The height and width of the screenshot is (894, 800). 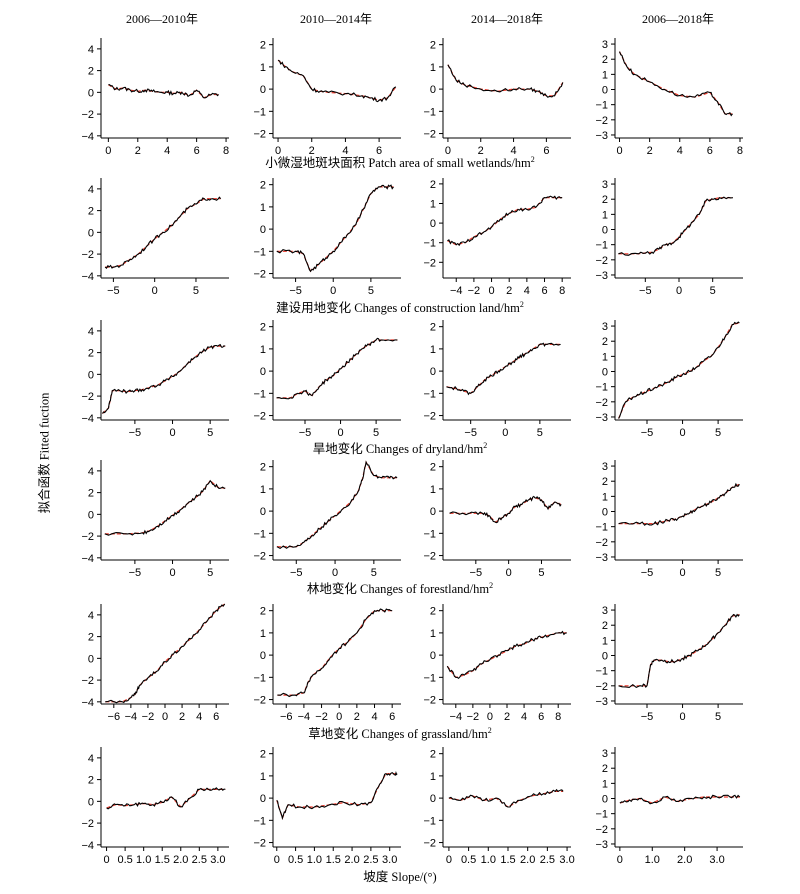 What do you see at coordinates (216, 717) in the screenshot?
I see `x-tick-label: 6` at bounding box center [216, 717].